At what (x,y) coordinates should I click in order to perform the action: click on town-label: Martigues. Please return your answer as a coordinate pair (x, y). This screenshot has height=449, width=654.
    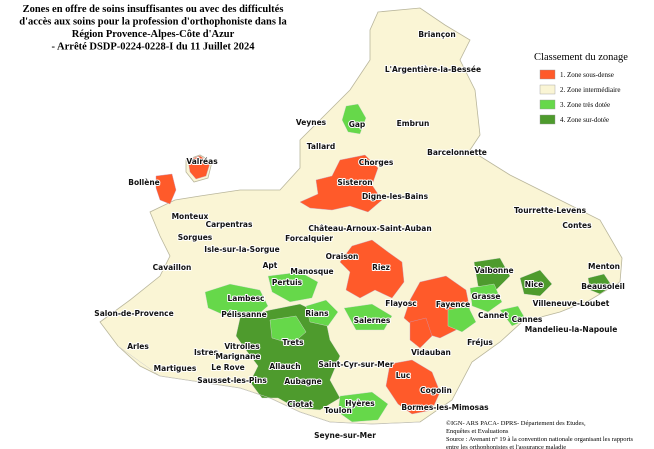
    Looking at the image, I should click on (175, 368).